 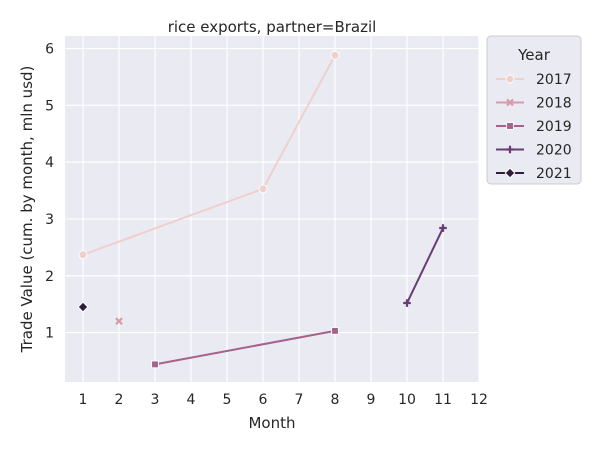 I want to click on x-tick-label: 8, so click(x=335, y=400).